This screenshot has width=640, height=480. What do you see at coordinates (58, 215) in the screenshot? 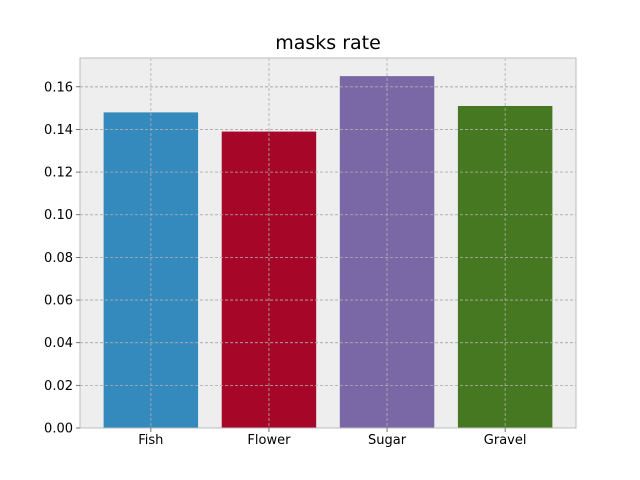
I see `y-tick-label: 0.10` at bounding box center [58, 215].